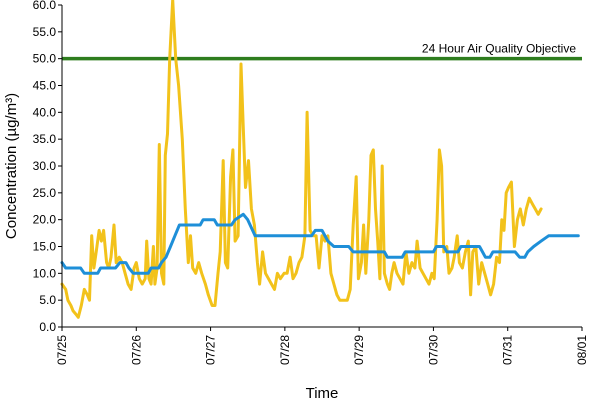  Describe the element at coordinates (322, 392) in the screenshot. I see `x-axis-title: Time` at that location.